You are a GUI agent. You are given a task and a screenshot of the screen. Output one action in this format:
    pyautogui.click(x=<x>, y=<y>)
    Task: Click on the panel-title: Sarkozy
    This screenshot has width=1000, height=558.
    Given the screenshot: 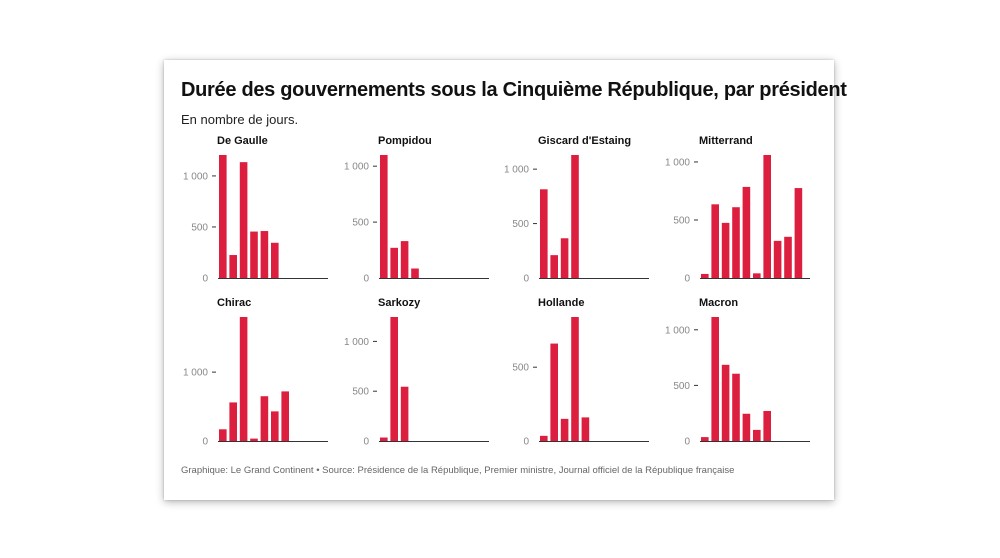 What is the action you would take?
    pyautogui.click(x=399, y=303)
    